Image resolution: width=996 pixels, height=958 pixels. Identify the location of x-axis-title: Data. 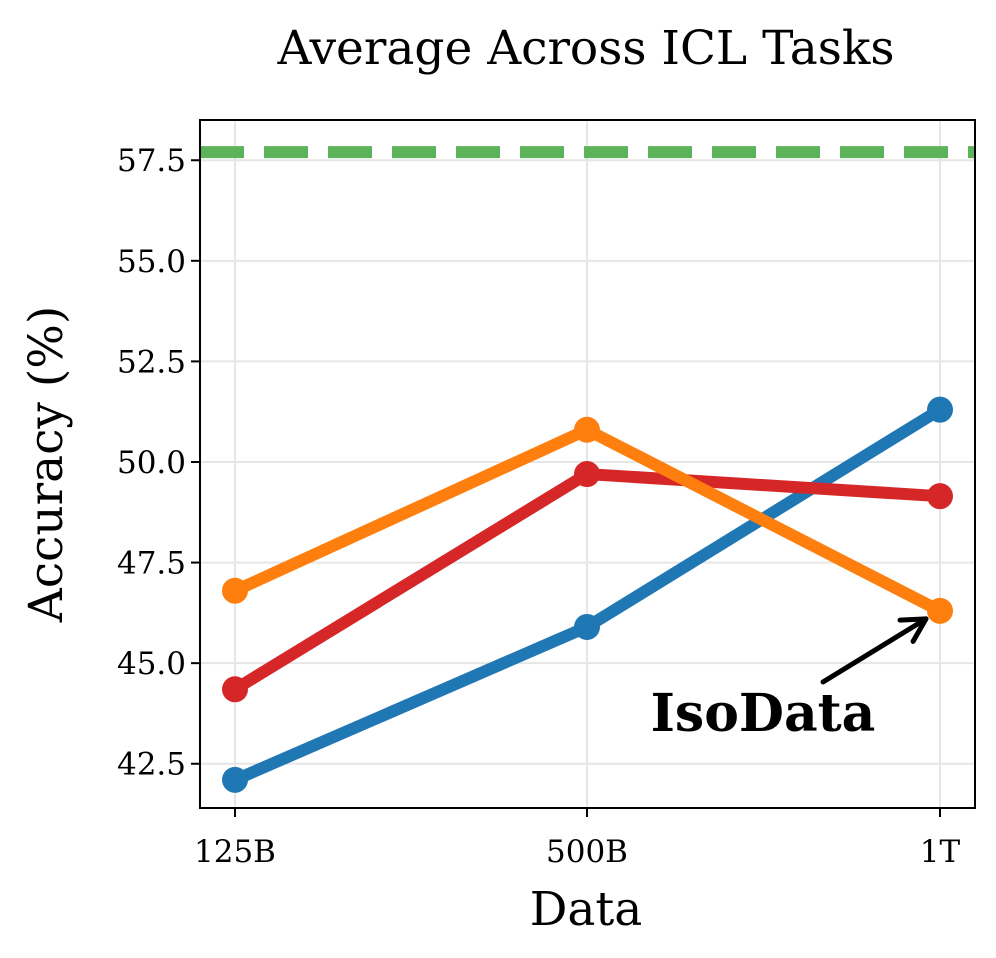
(586, 909).